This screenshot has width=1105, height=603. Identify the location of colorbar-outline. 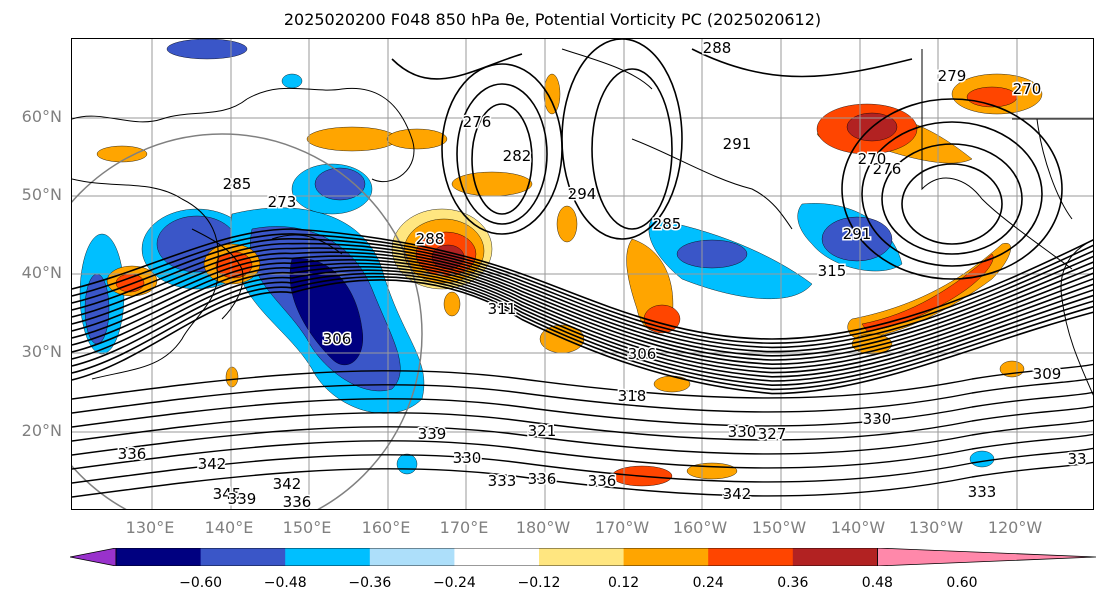
(496, 557).